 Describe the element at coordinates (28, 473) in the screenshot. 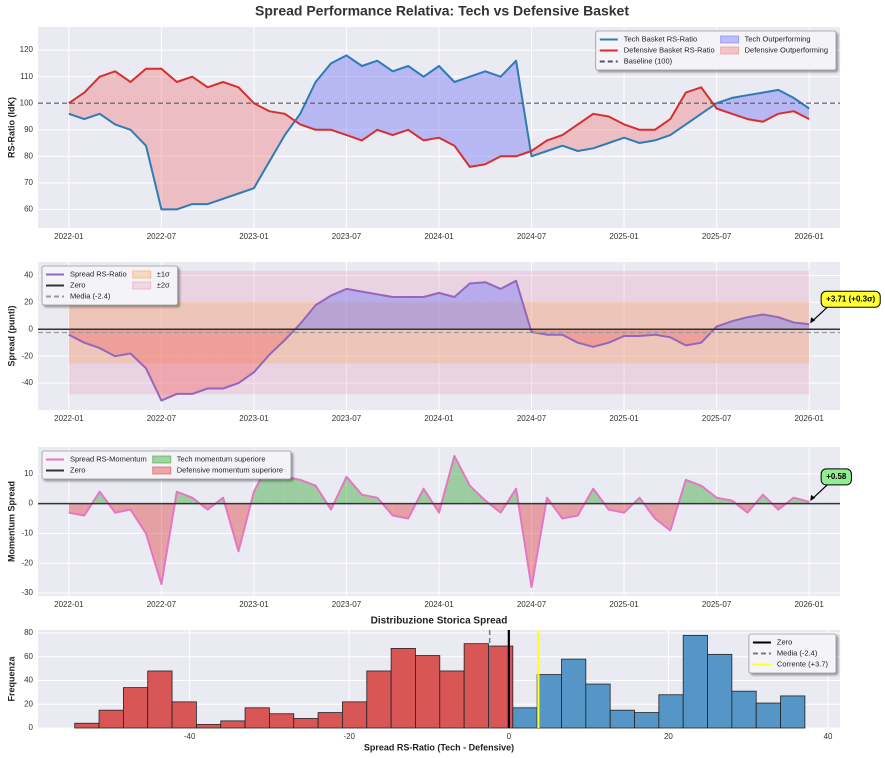

I see `y-tick-label: 10` at that location.